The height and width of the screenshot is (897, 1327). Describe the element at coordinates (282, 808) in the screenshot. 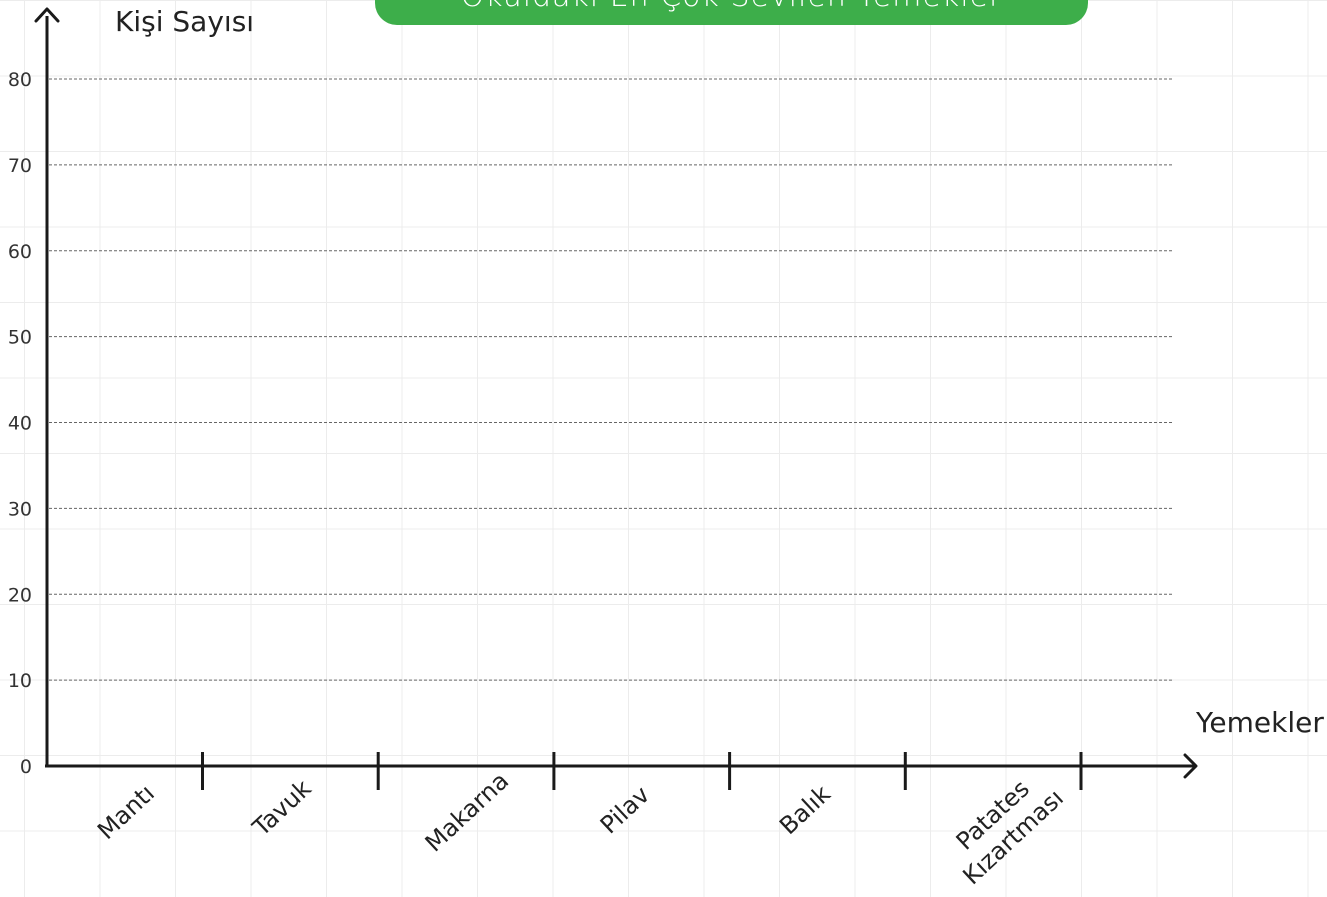

I see `x-tick-label-2: Tavuk` at that location.